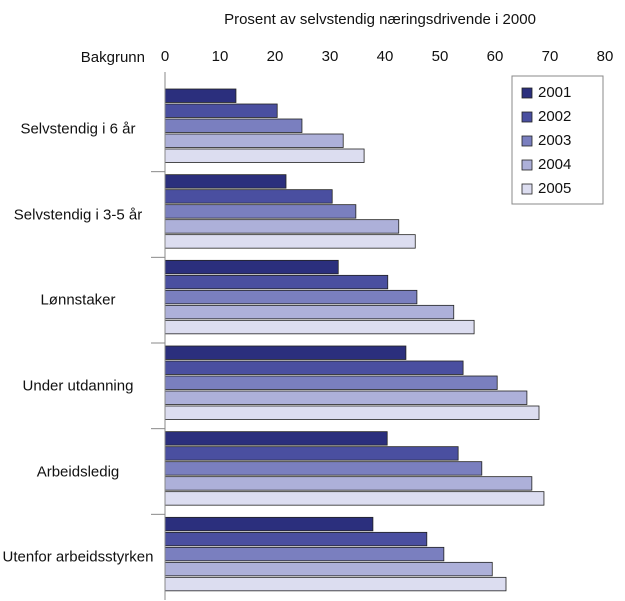 The image size is (625, 601). Describe the element at coordinates (495, 56) in the screenshot. I see `x-tick-label: 60` at that location.